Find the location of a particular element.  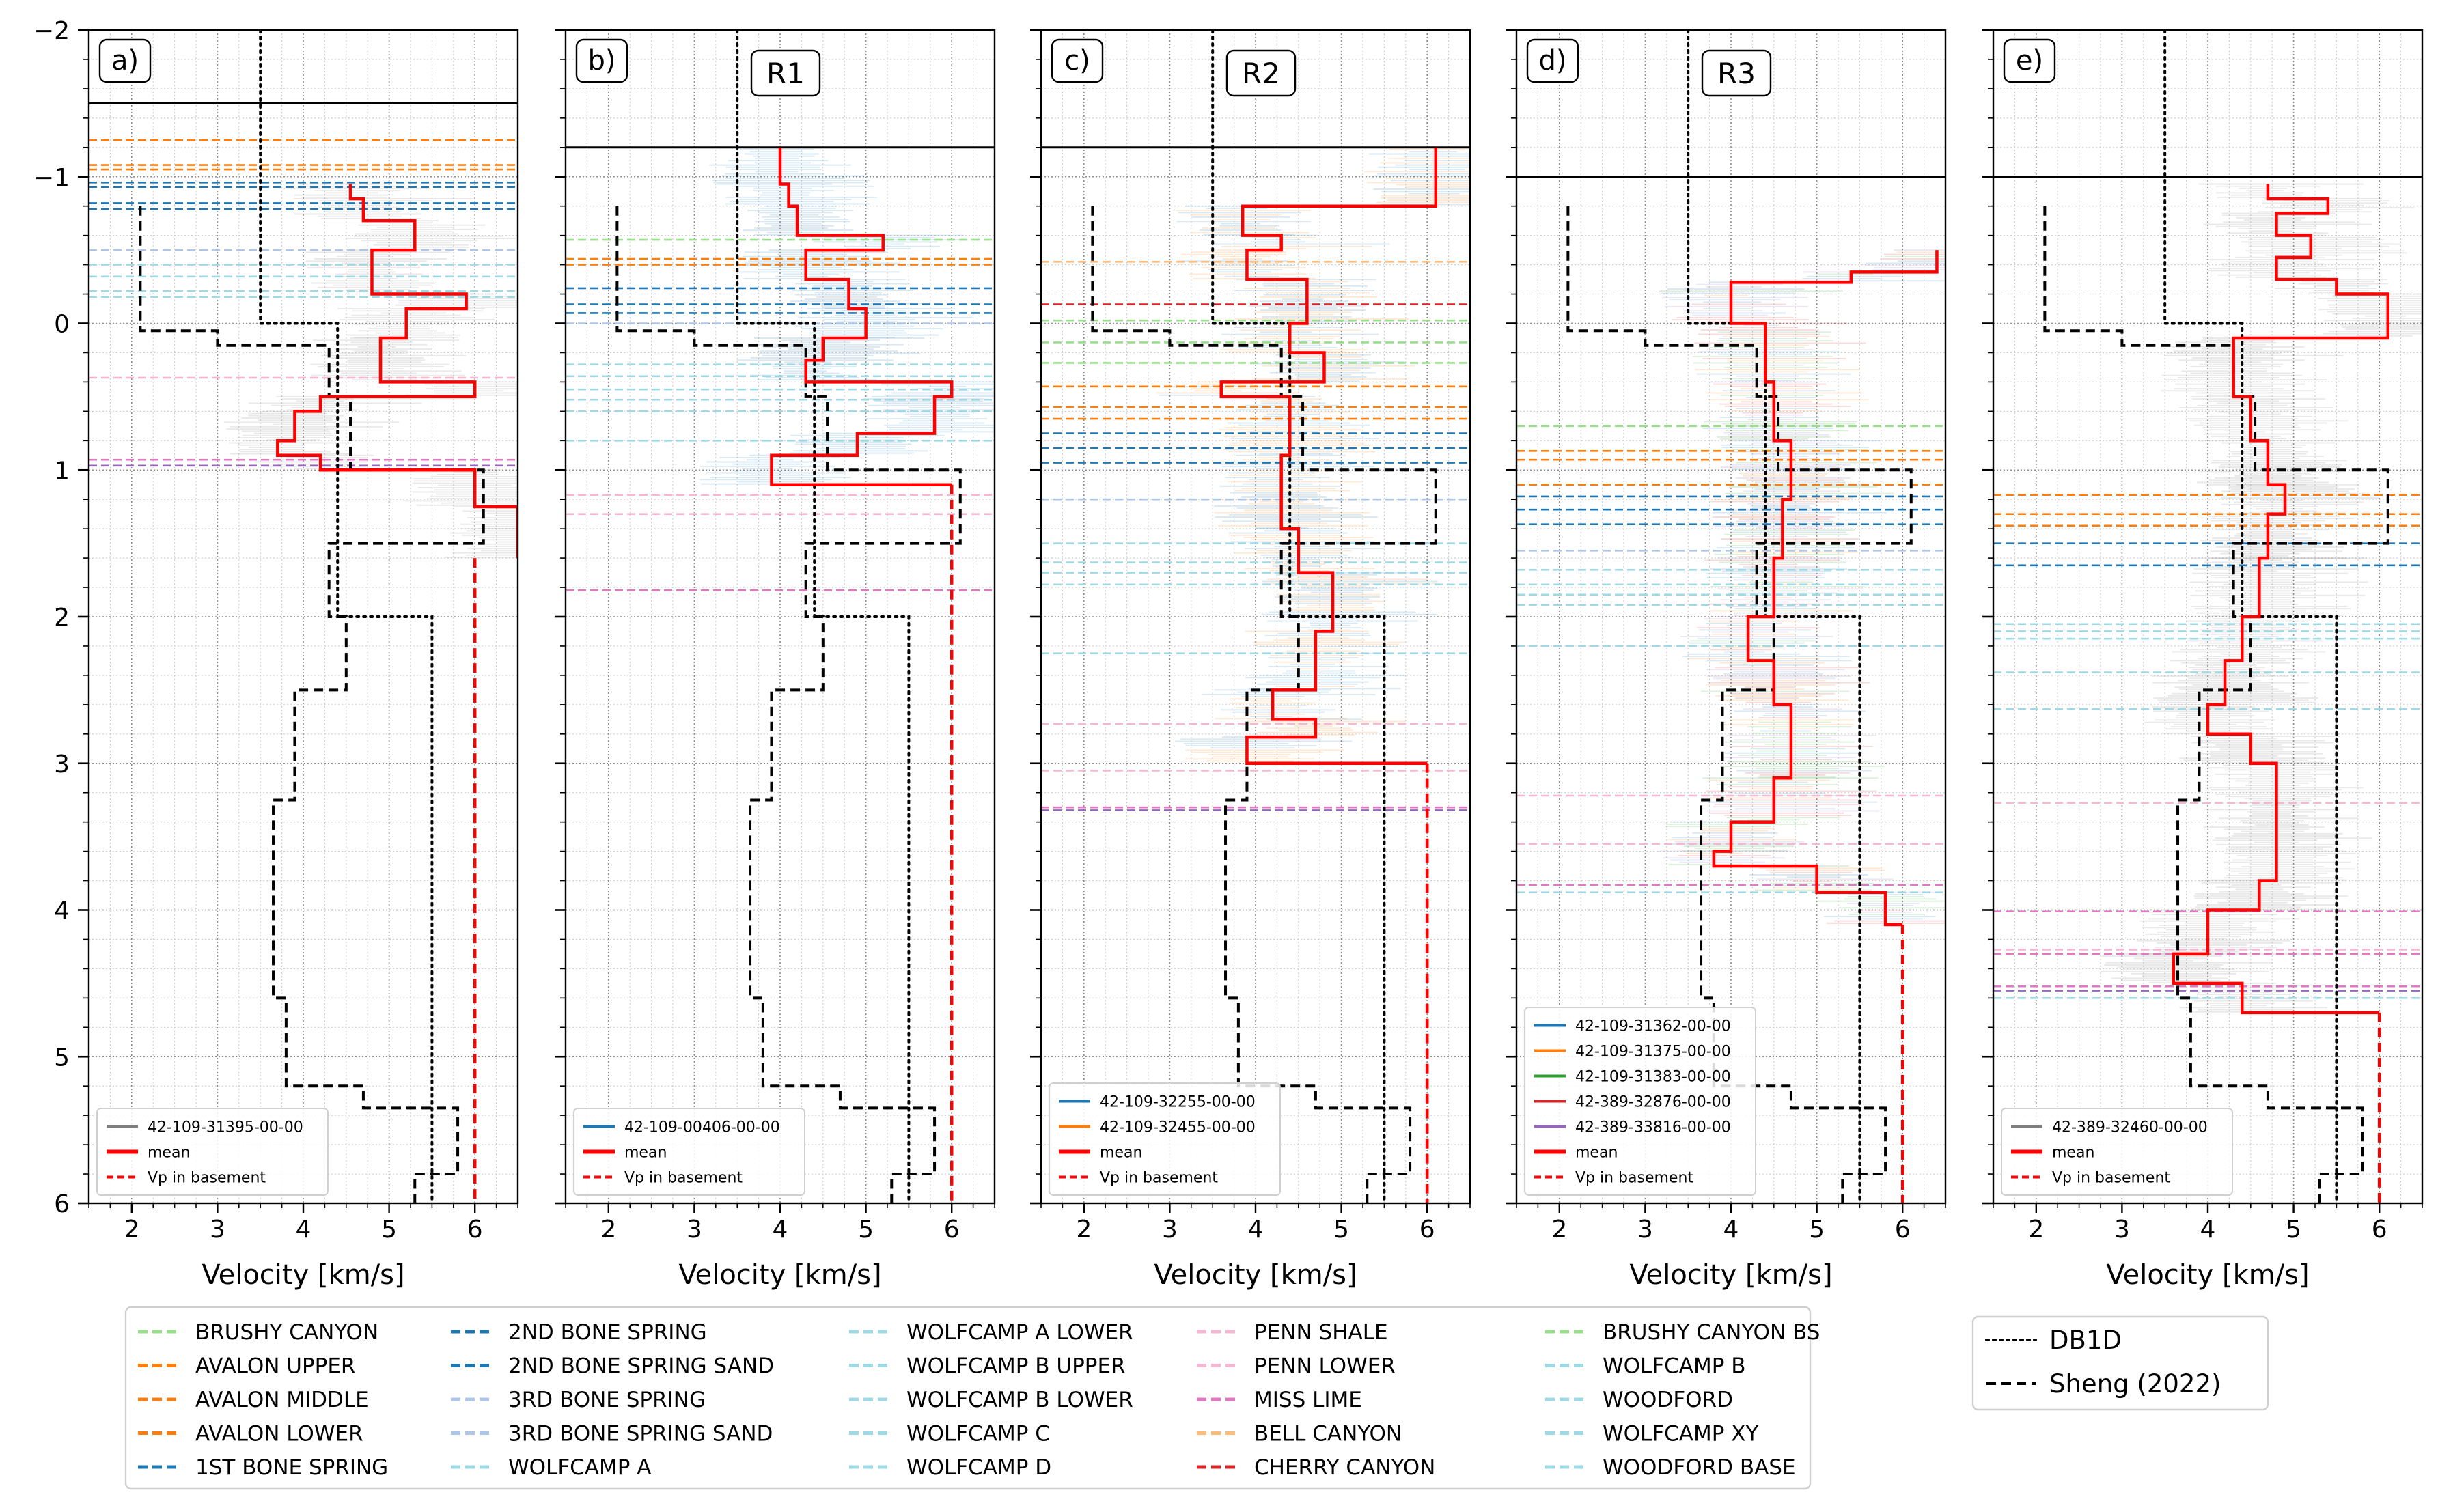

panel-legend: 42-109-00406-00-00 mean Vp in basement is located at coordinates (689, 1152).